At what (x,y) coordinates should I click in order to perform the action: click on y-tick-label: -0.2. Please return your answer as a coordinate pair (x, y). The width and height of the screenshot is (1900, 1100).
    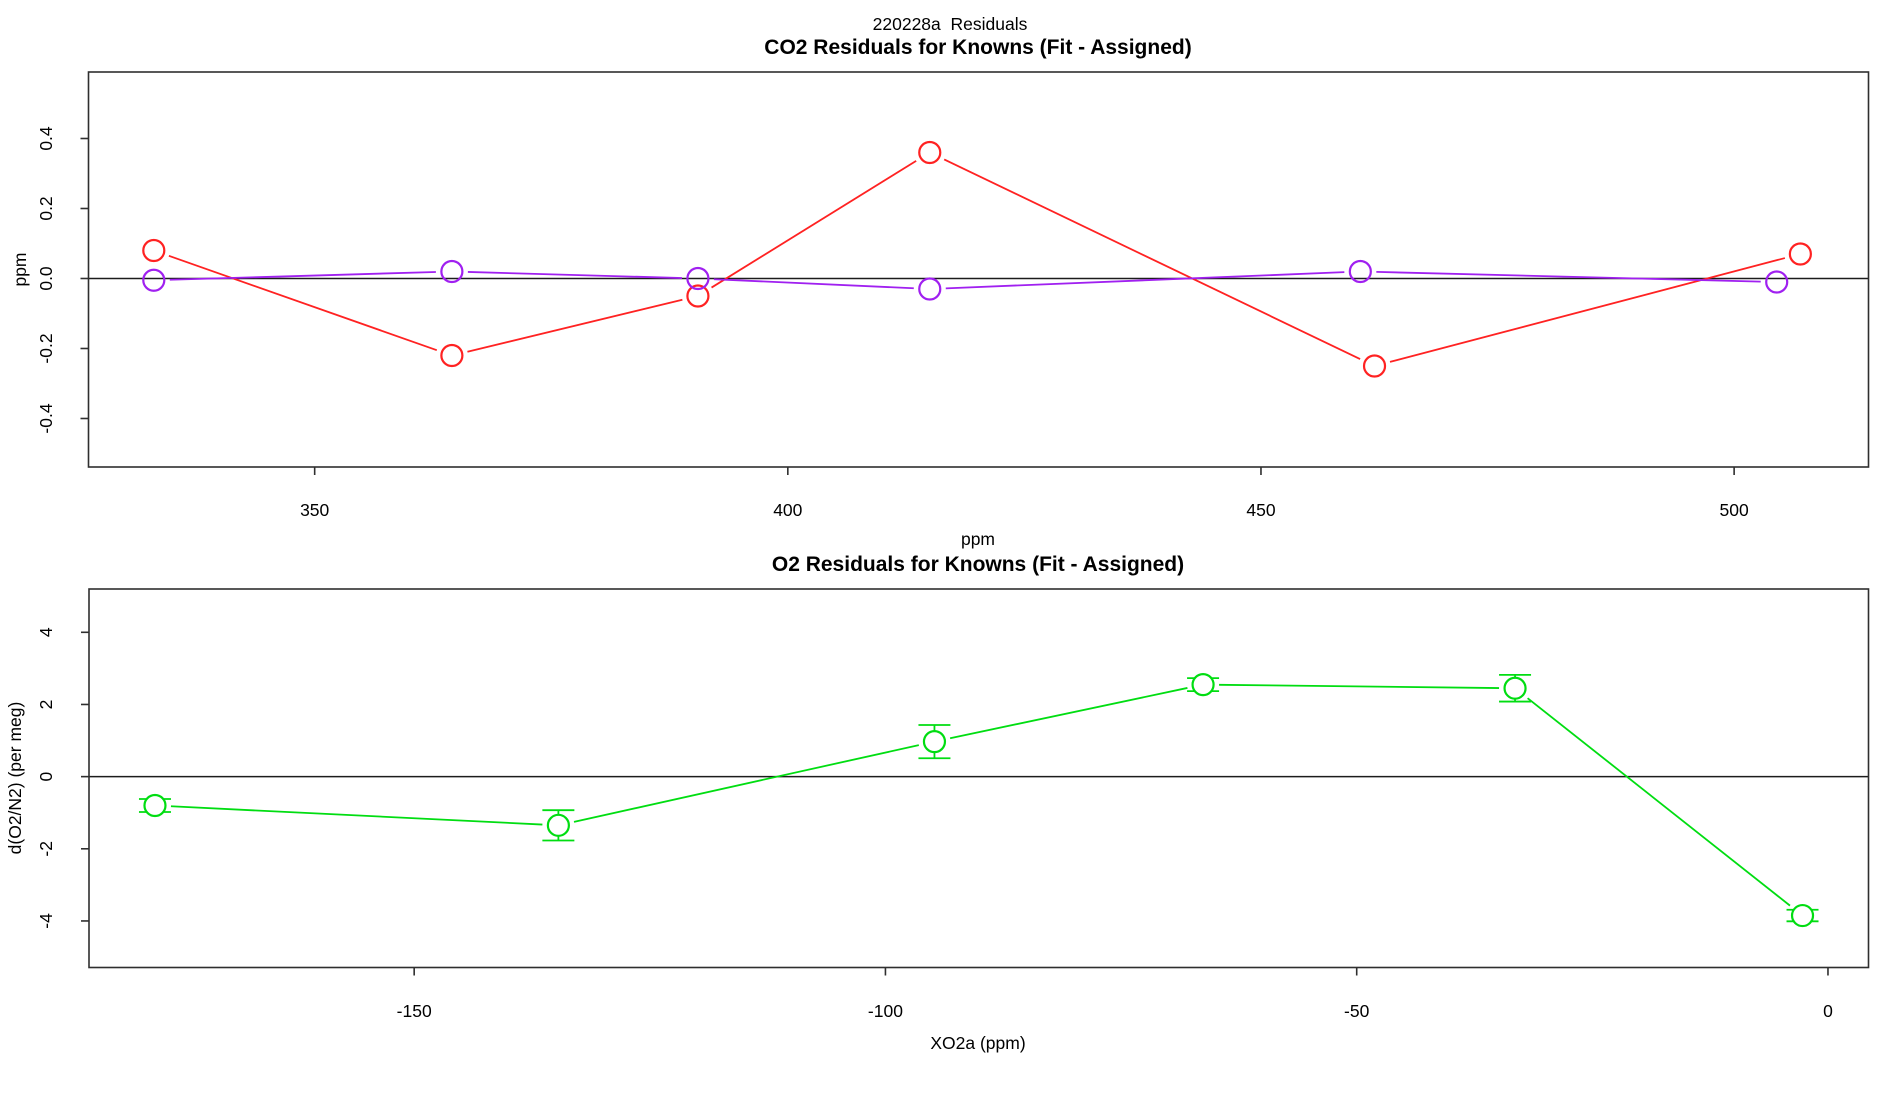
    Looking at the image, I should click on (46, 348).